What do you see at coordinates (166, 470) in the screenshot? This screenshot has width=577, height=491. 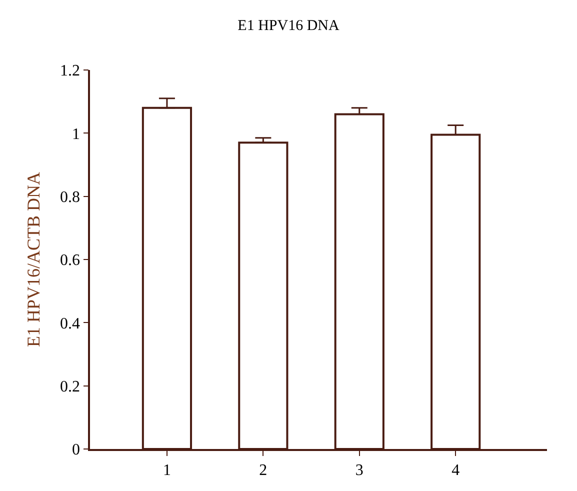 I see `x-tick-label: 1` at bounding box center [166, 470].